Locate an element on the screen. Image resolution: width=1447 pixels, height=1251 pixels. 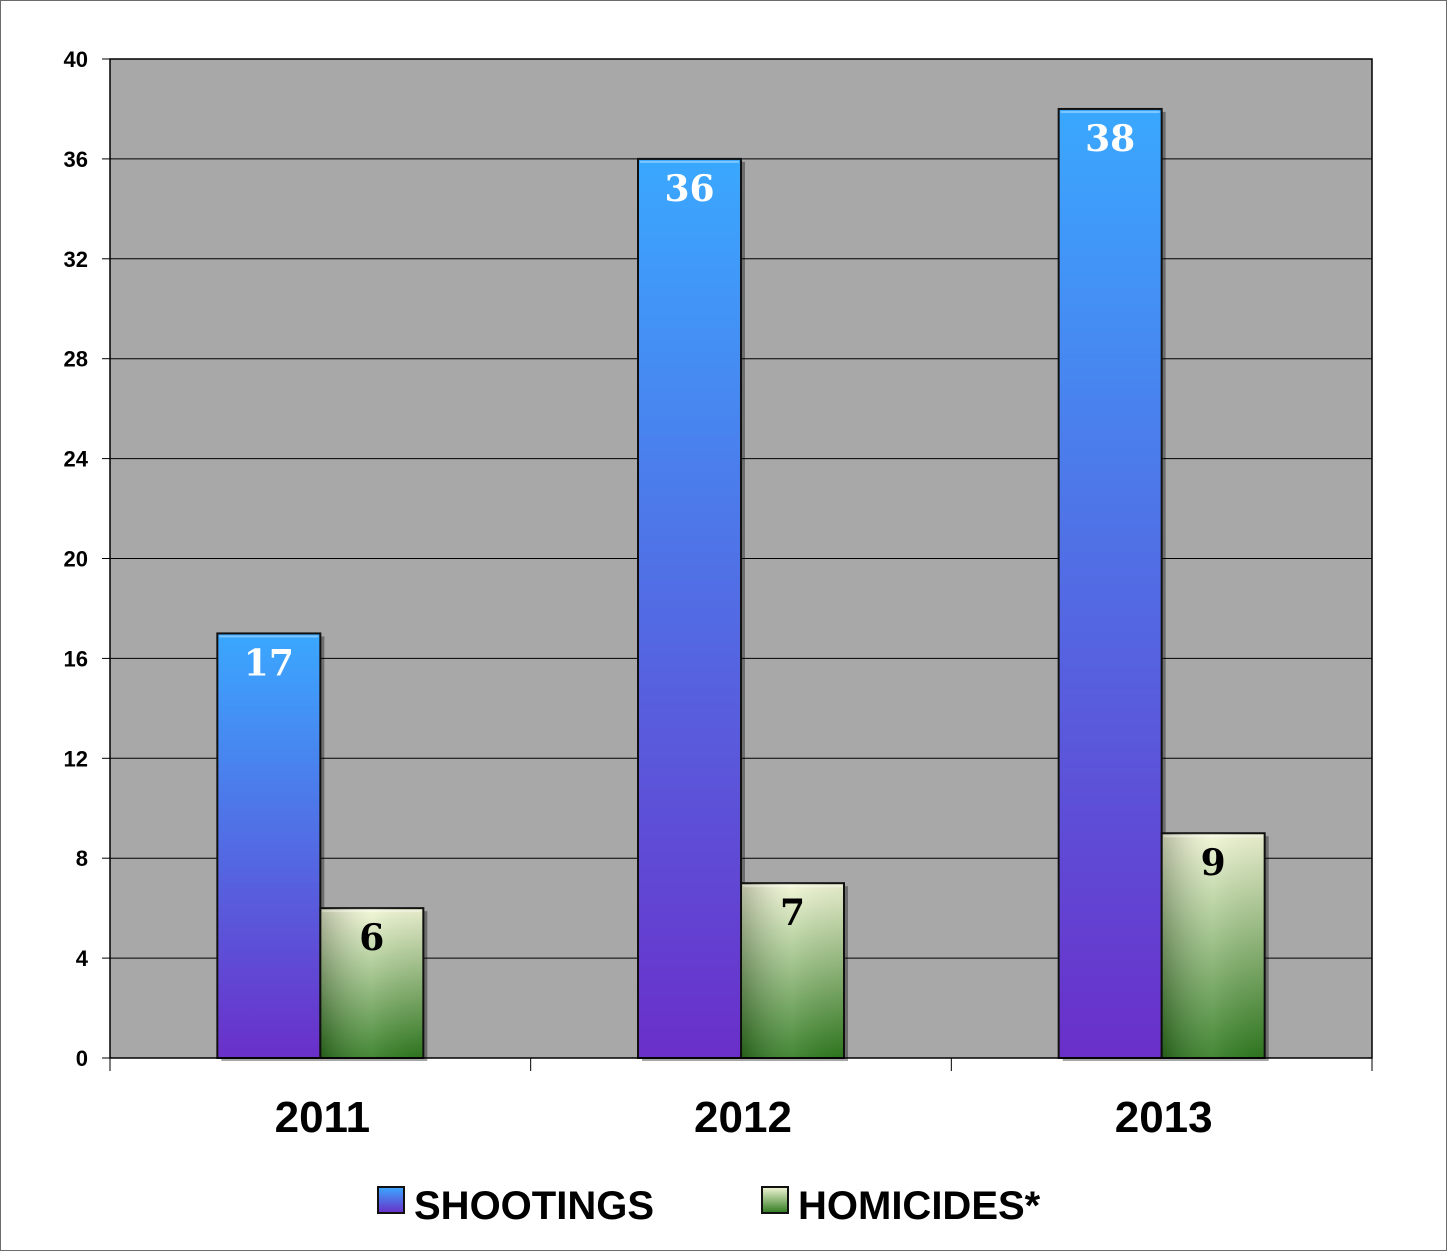
y-tick-label: 12 is located at coordinates (76, 758).